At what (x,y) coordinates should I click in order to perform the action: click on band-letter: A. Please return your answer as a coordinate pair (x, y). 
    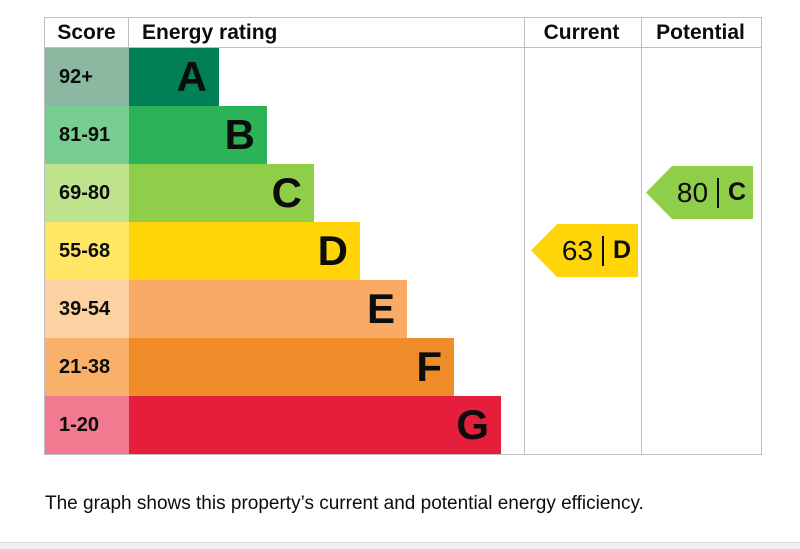
    Looking at the image, I should click on (191, 76).